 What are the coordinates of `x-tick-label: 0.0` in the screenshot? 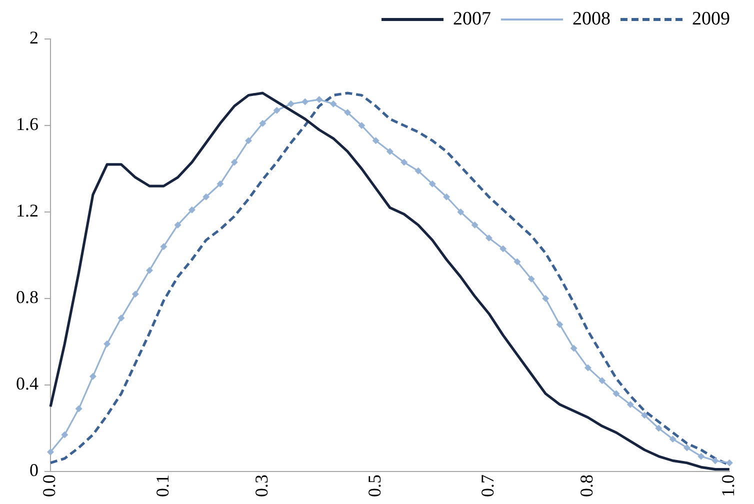 It's located at (49, 485).